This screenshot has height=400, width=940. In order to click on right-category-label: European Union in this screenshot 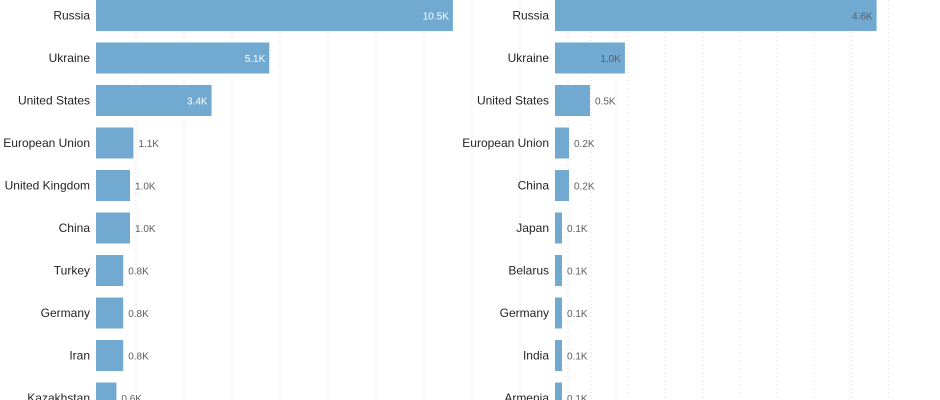, I will do `click(505, 143)`.